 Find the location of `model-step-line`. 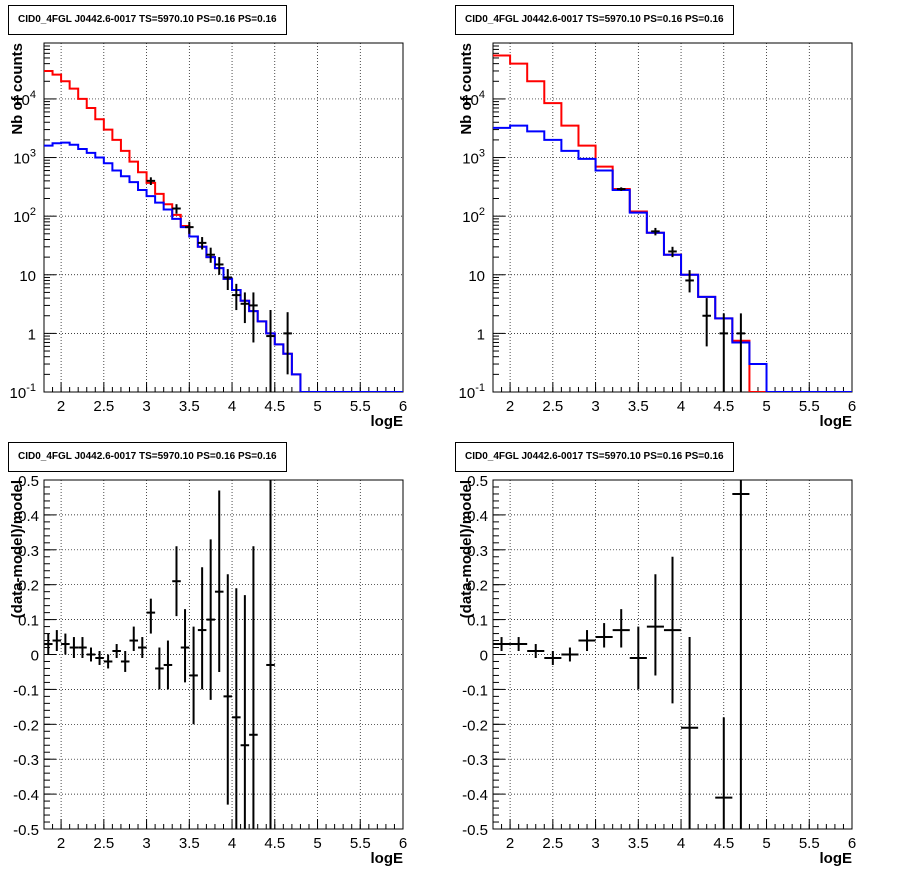

model-step-line is located at coordinates (672, 258).